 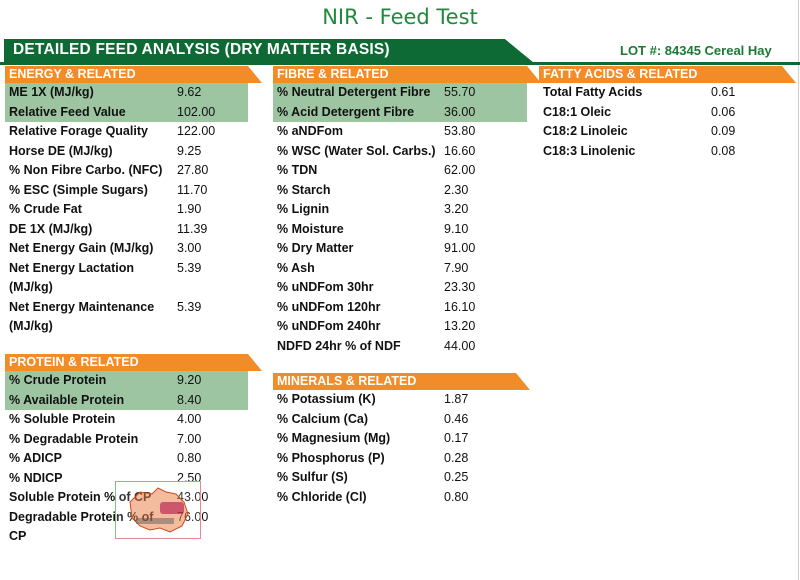 I want to click on fatty-acids-heading: FATTY ACIDS & RELATED, so click(x=667, y=74).